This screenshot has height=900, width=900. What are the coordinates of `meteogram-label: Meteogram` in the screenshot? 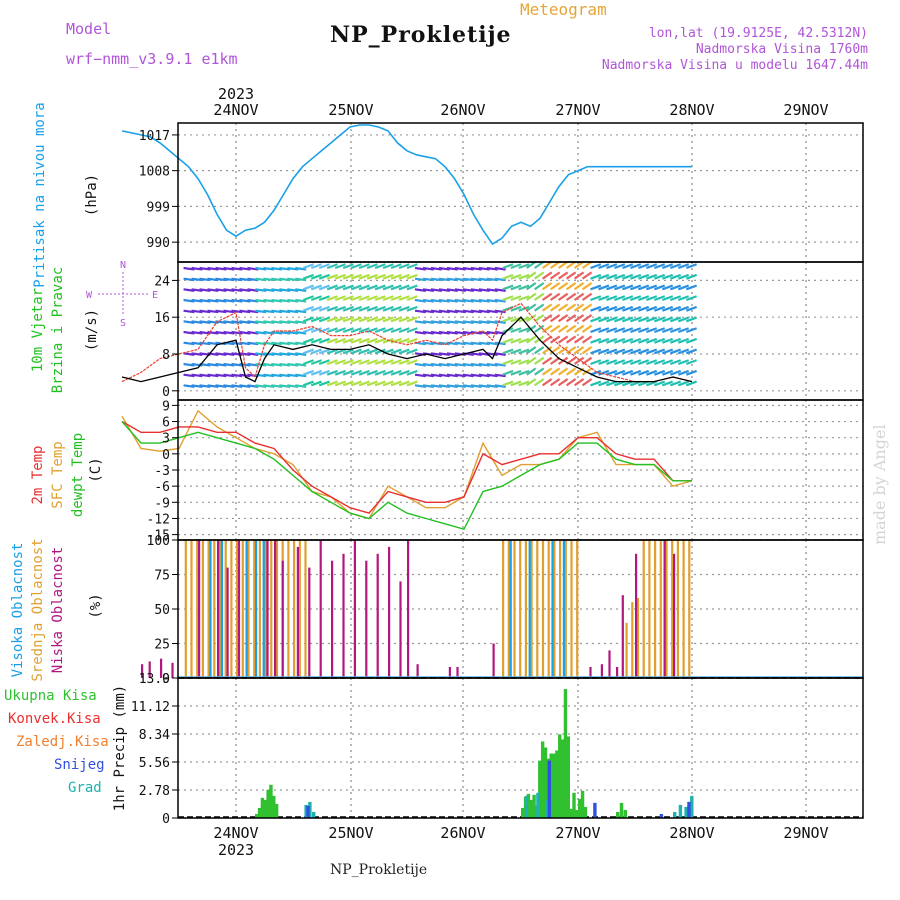 It's located at (563, 9).